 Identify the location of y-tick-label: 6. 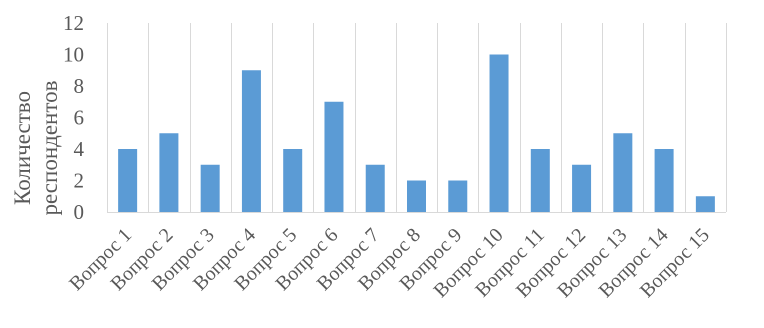
(79, 118).